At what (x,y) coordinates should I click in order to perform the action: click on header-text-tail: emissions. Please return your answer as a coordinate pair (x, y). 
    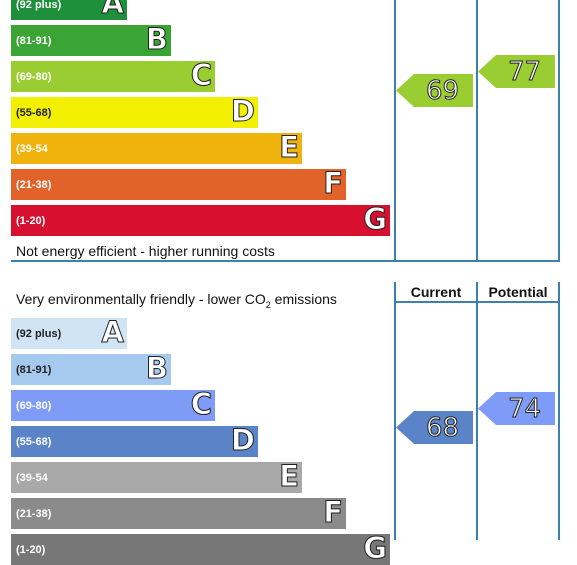
    Looking at the image, I should click on (303, 299).